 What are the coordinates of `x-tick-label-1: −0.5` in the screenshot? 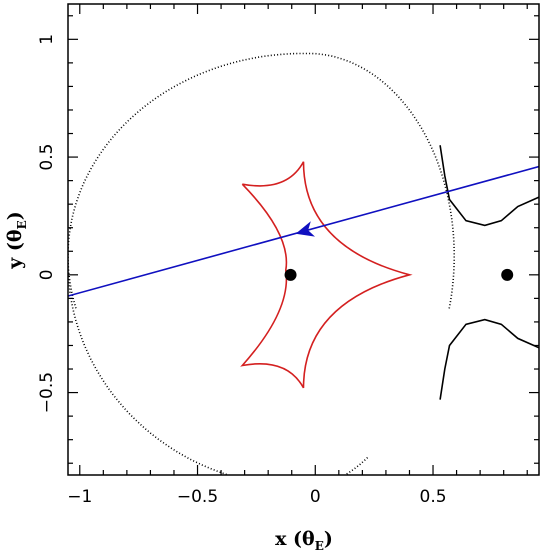 It's located at (197, 497).